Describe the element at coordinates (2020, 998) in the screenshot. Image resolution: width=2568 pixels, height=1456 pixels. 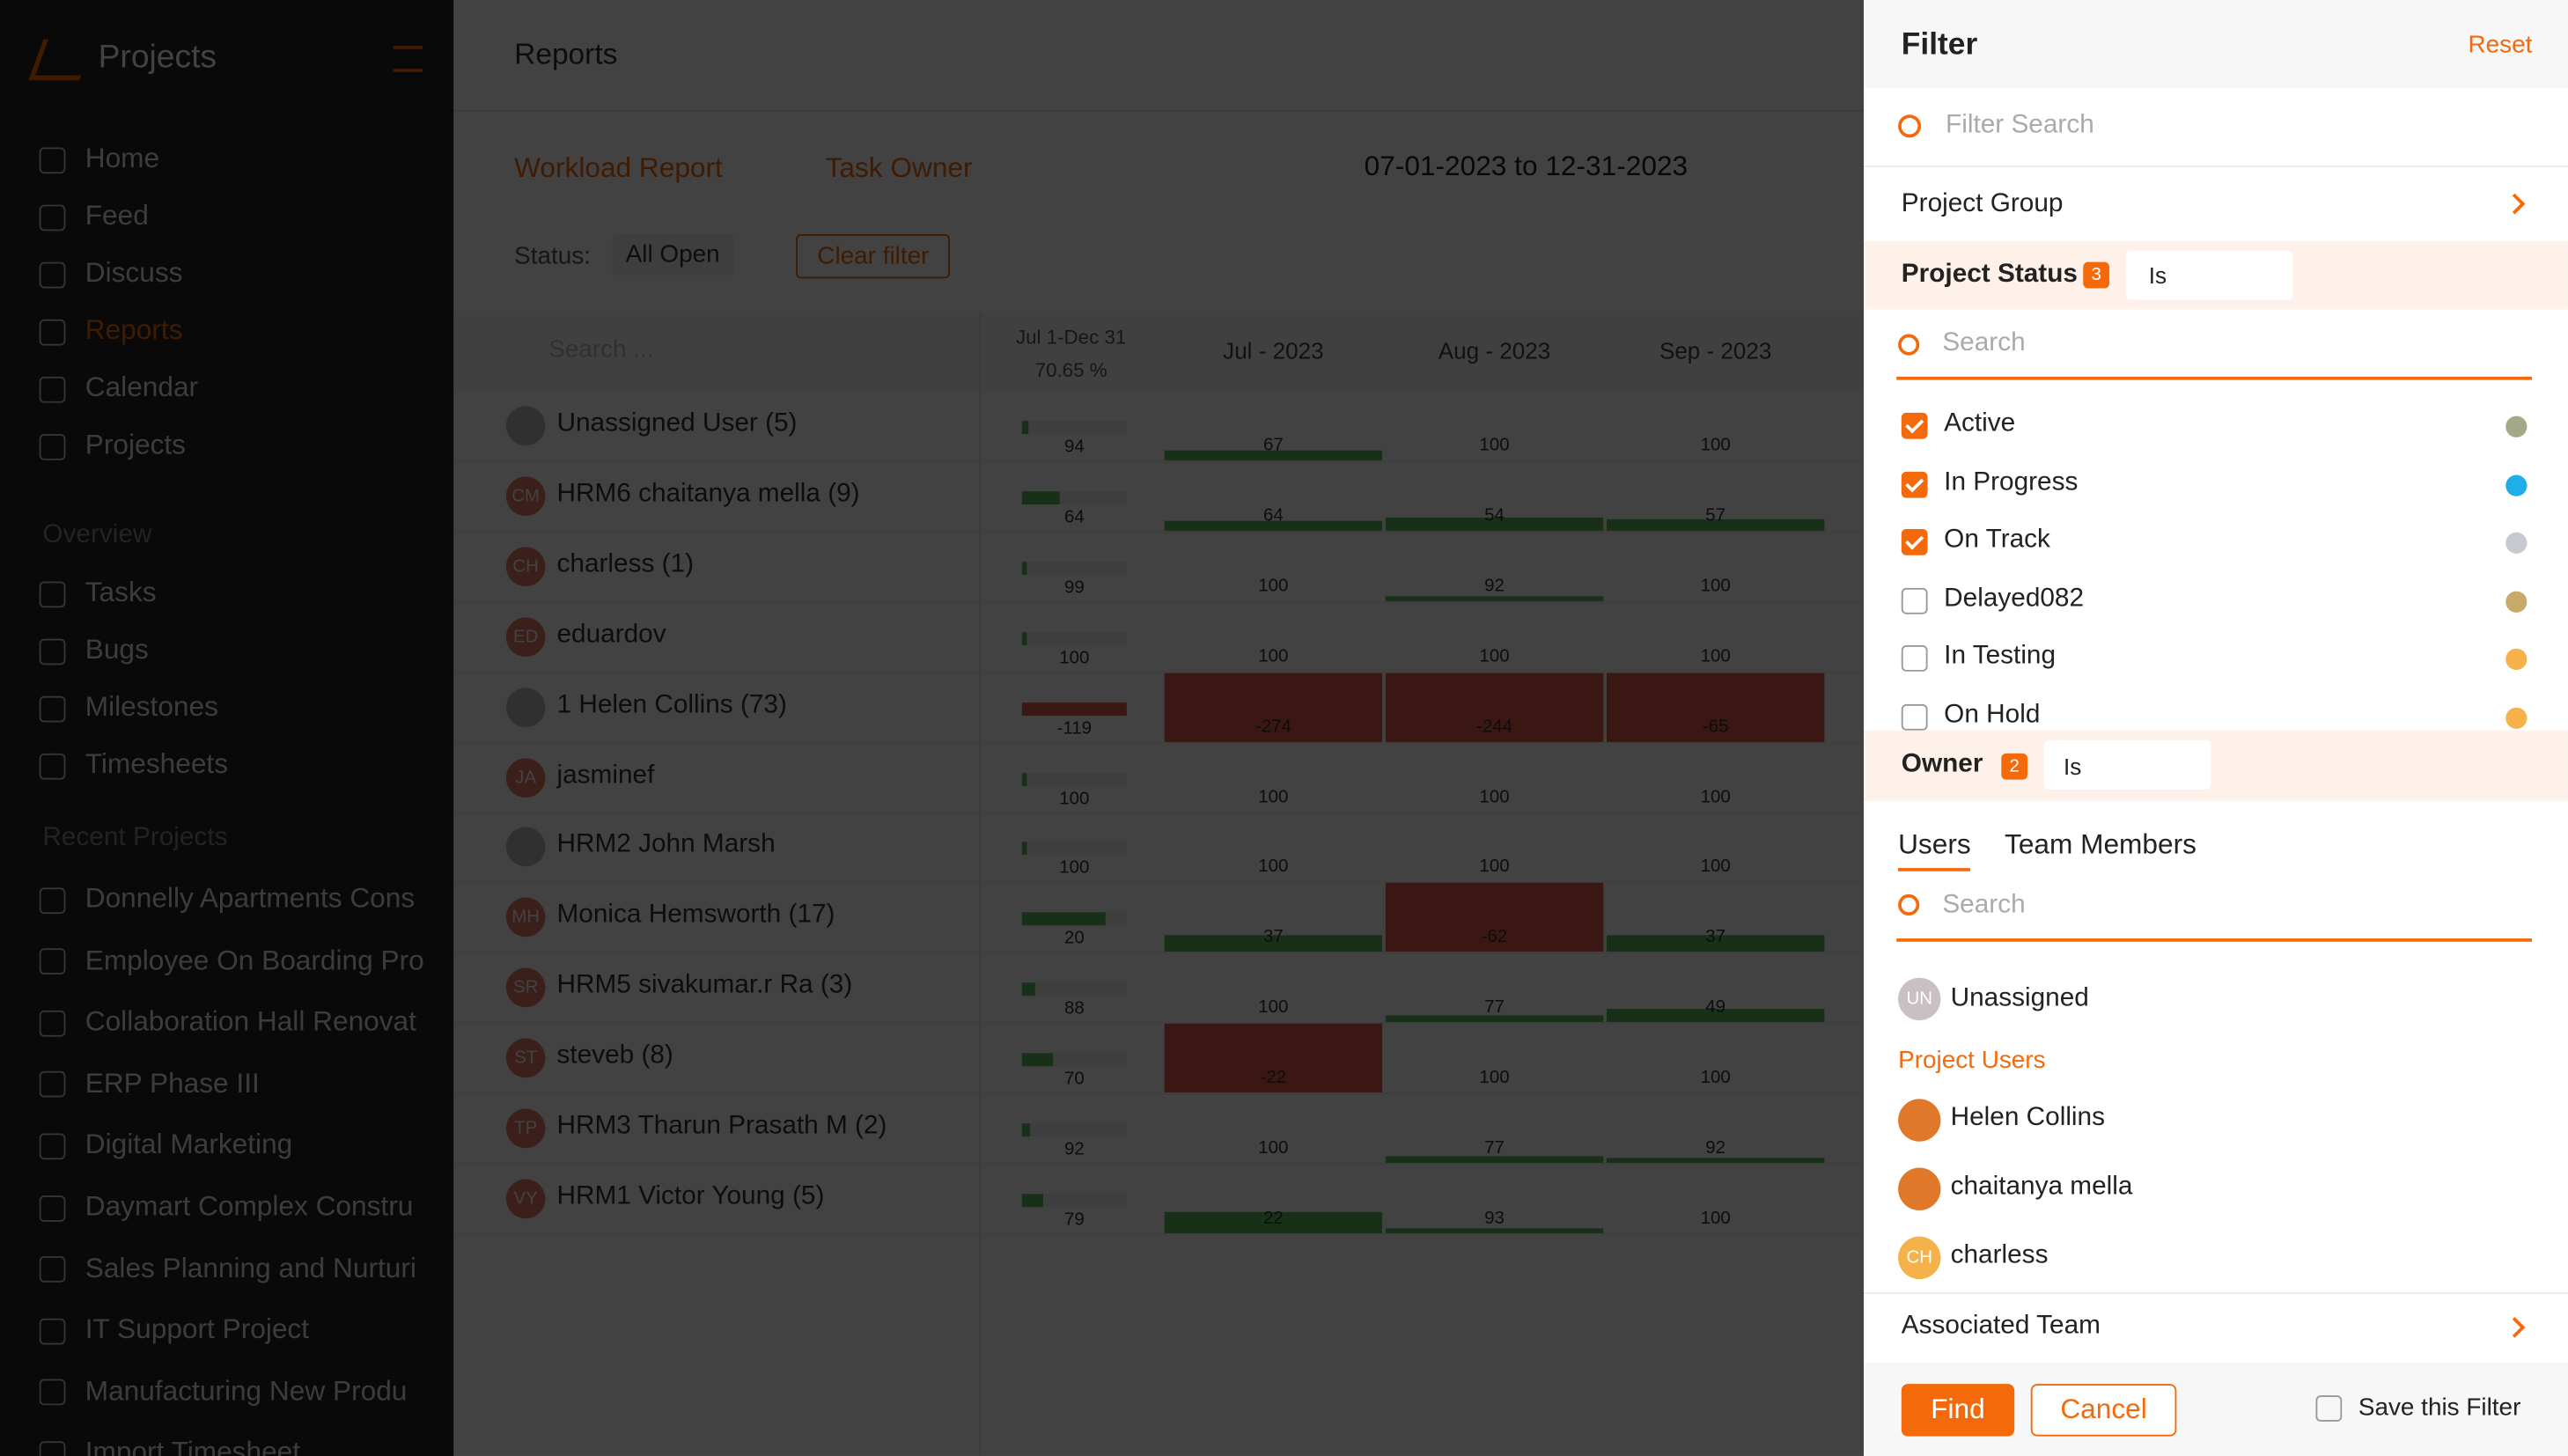
I see `user-option: Unassigned` at that location.